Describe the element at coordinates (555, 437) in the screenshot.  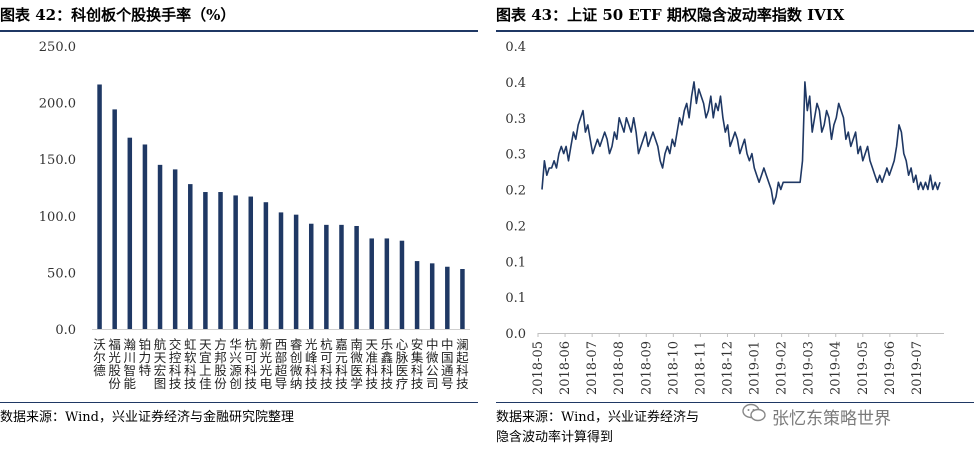
I see `right-source-note-line2: 隐含波动率计算得到` at that location.